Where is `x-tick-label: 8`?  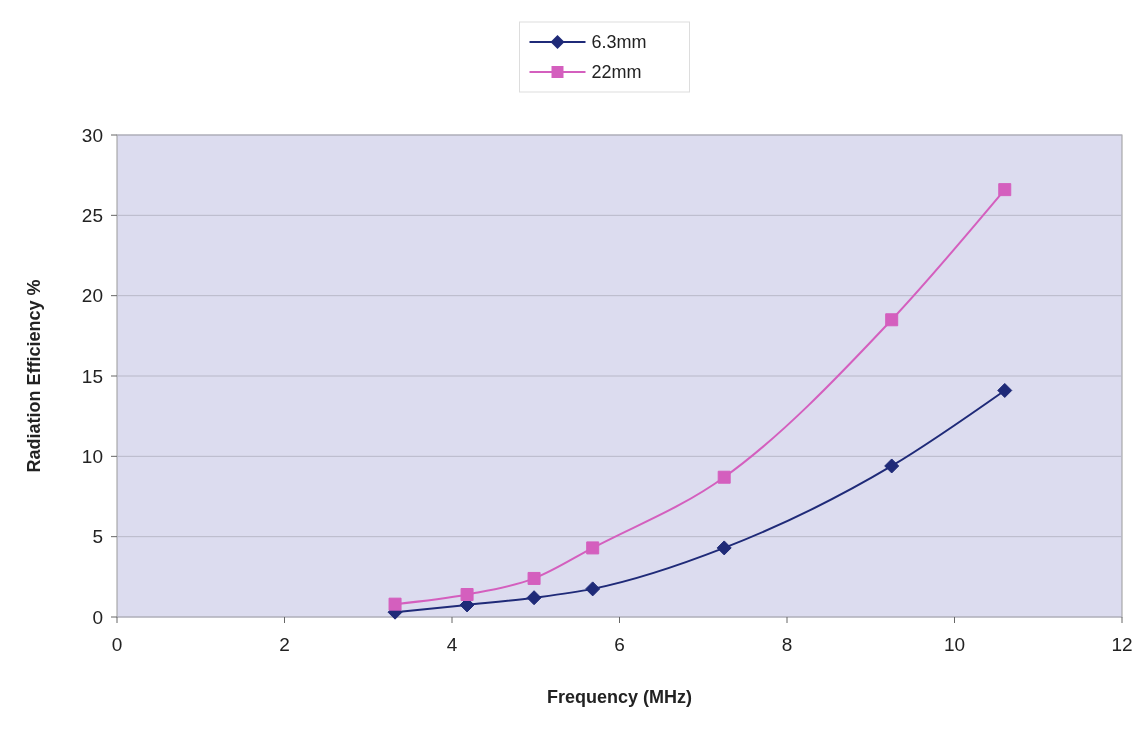
x-tick-label: 8 is located at coordinates (787, 644).